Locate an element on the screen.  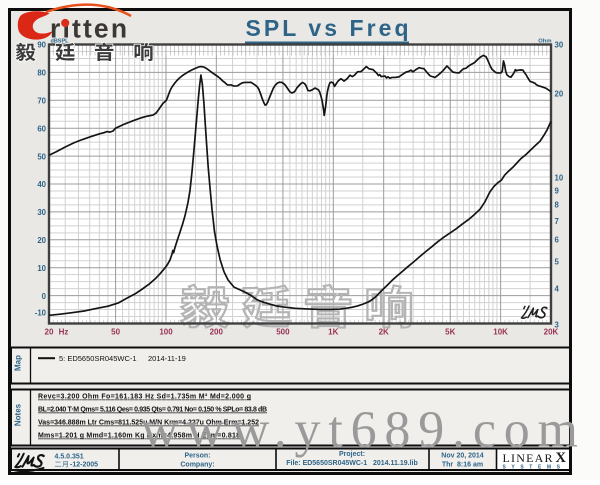
svg-text: Company: is located at coordinates (197, 465).